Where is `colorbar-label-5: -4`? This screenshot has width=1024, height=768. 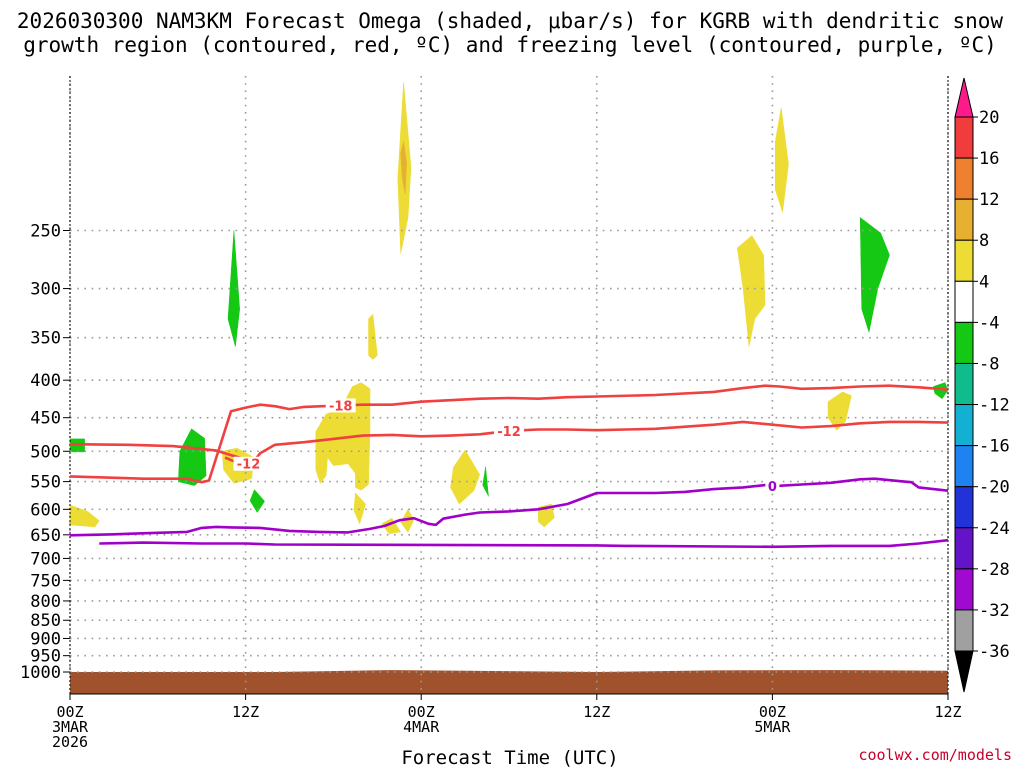
colorbar-label-5: -4 is located at coordinates (989, 323).